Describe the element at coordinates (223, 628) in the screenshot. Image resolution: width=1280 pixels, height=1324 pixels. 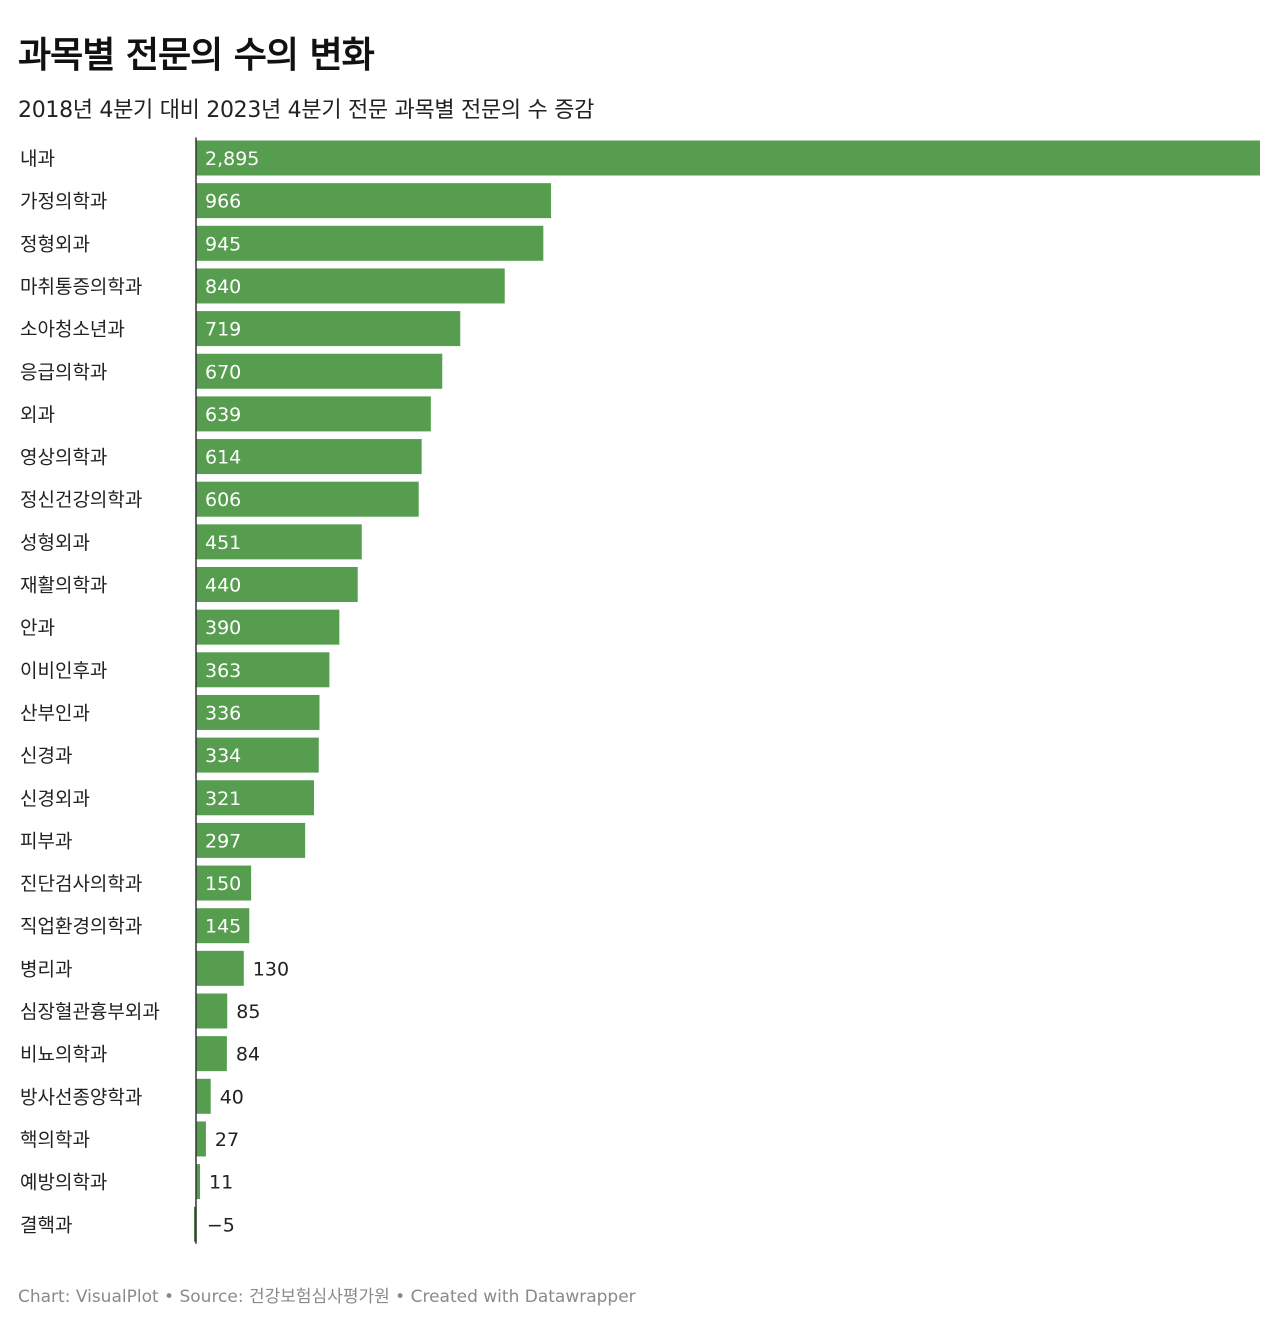
I see `value-label: 390` at that location.